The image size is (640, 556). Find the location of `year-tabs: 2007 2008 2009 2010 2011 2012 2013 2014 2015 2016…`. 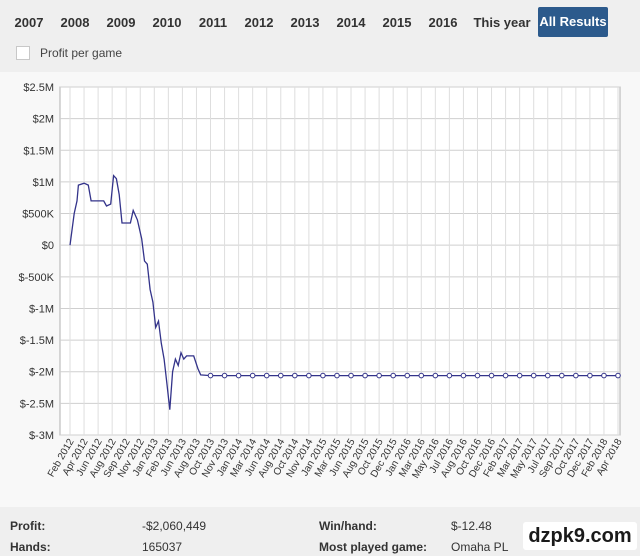

year-tabs: 2007 2008 2009 2010 2011 2012 2013 2014 2015 2016… is located at coordinates (304, 22).